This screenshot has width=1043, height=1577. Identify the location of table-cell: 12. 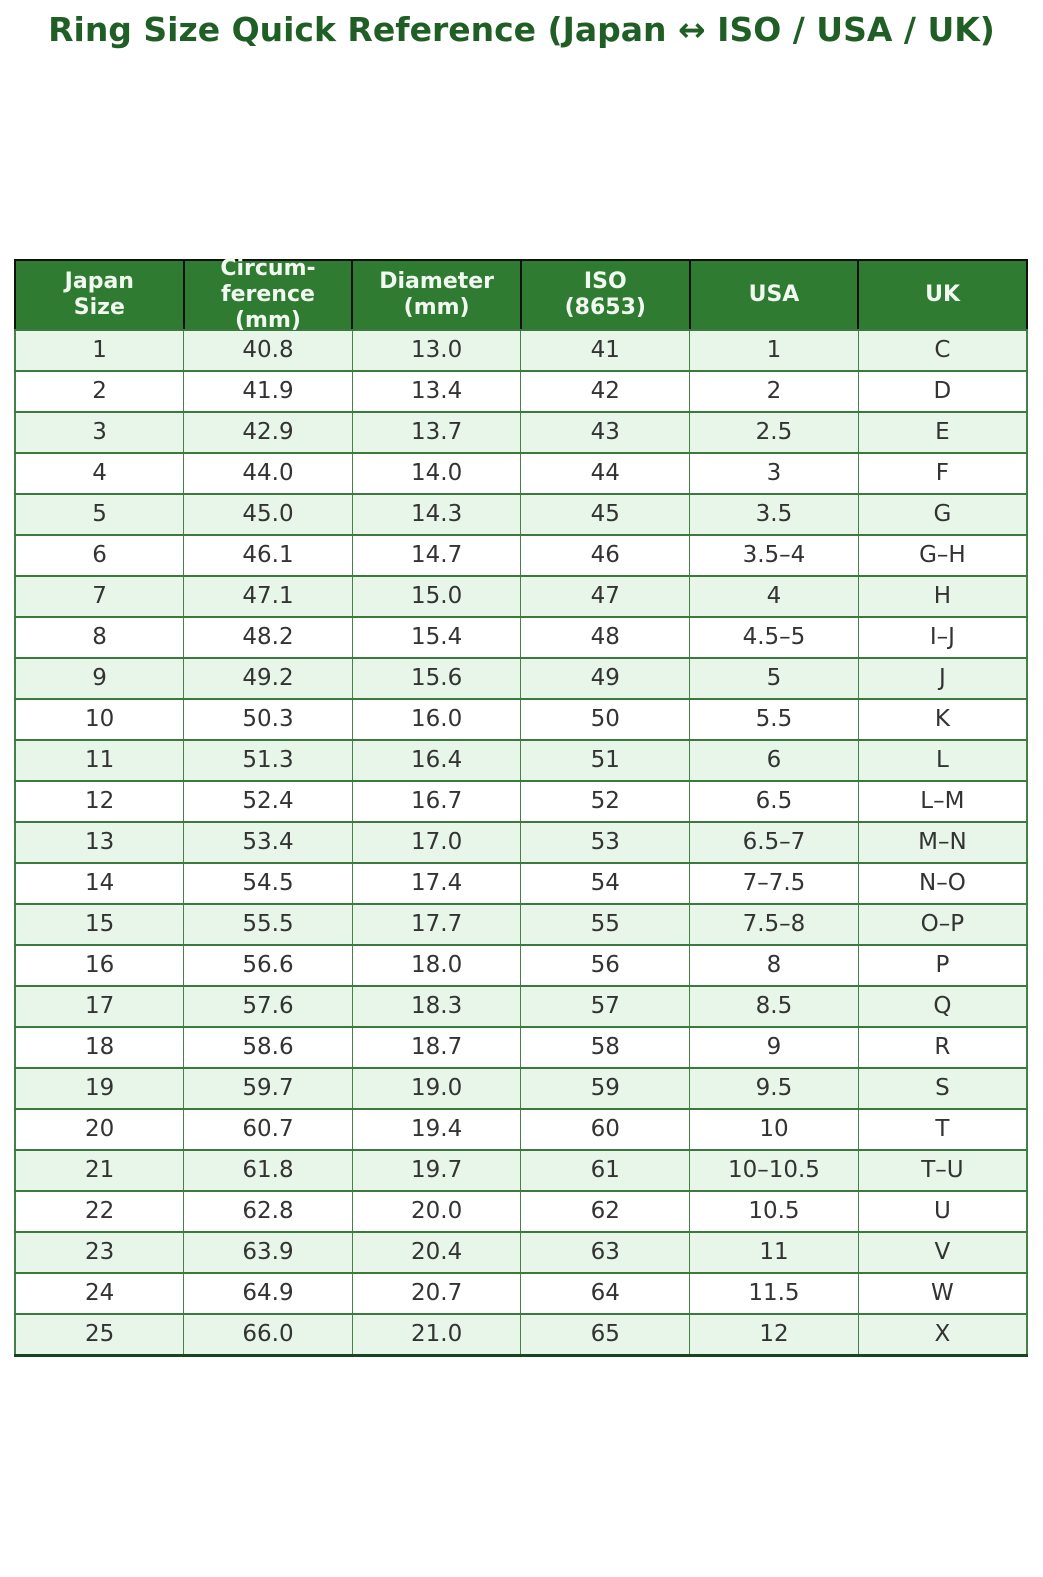
(774, 1334).